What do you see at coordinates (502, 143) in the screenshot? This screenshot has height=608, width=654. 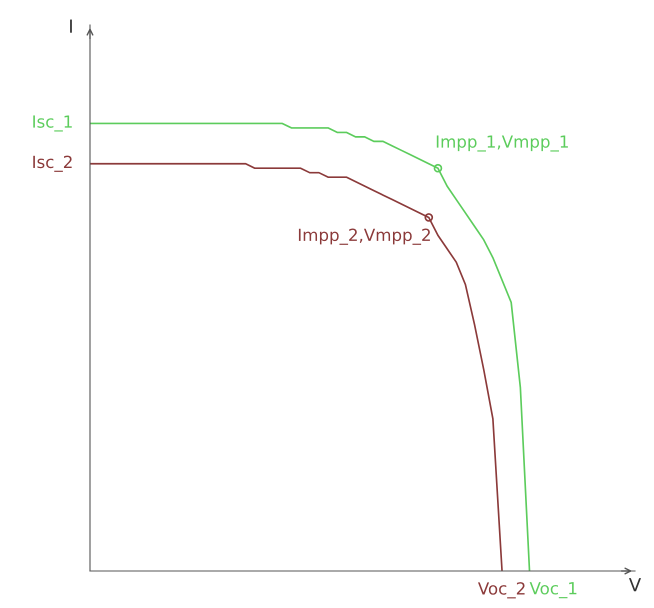 I see `annotation: Impp_1,Vmpp_1` at bounding box center [502, 143].